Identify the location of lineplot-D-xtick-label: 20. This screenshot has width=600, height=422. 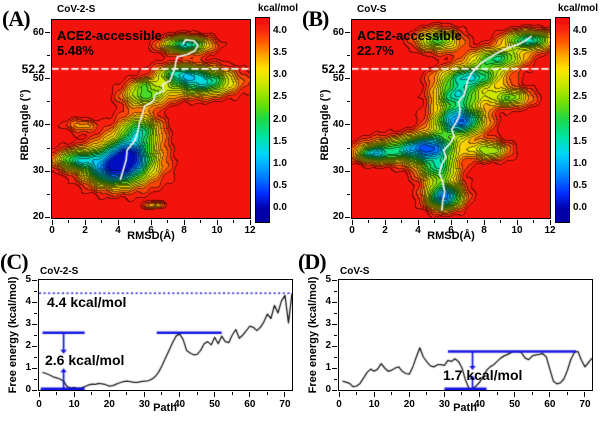
(409, 404).